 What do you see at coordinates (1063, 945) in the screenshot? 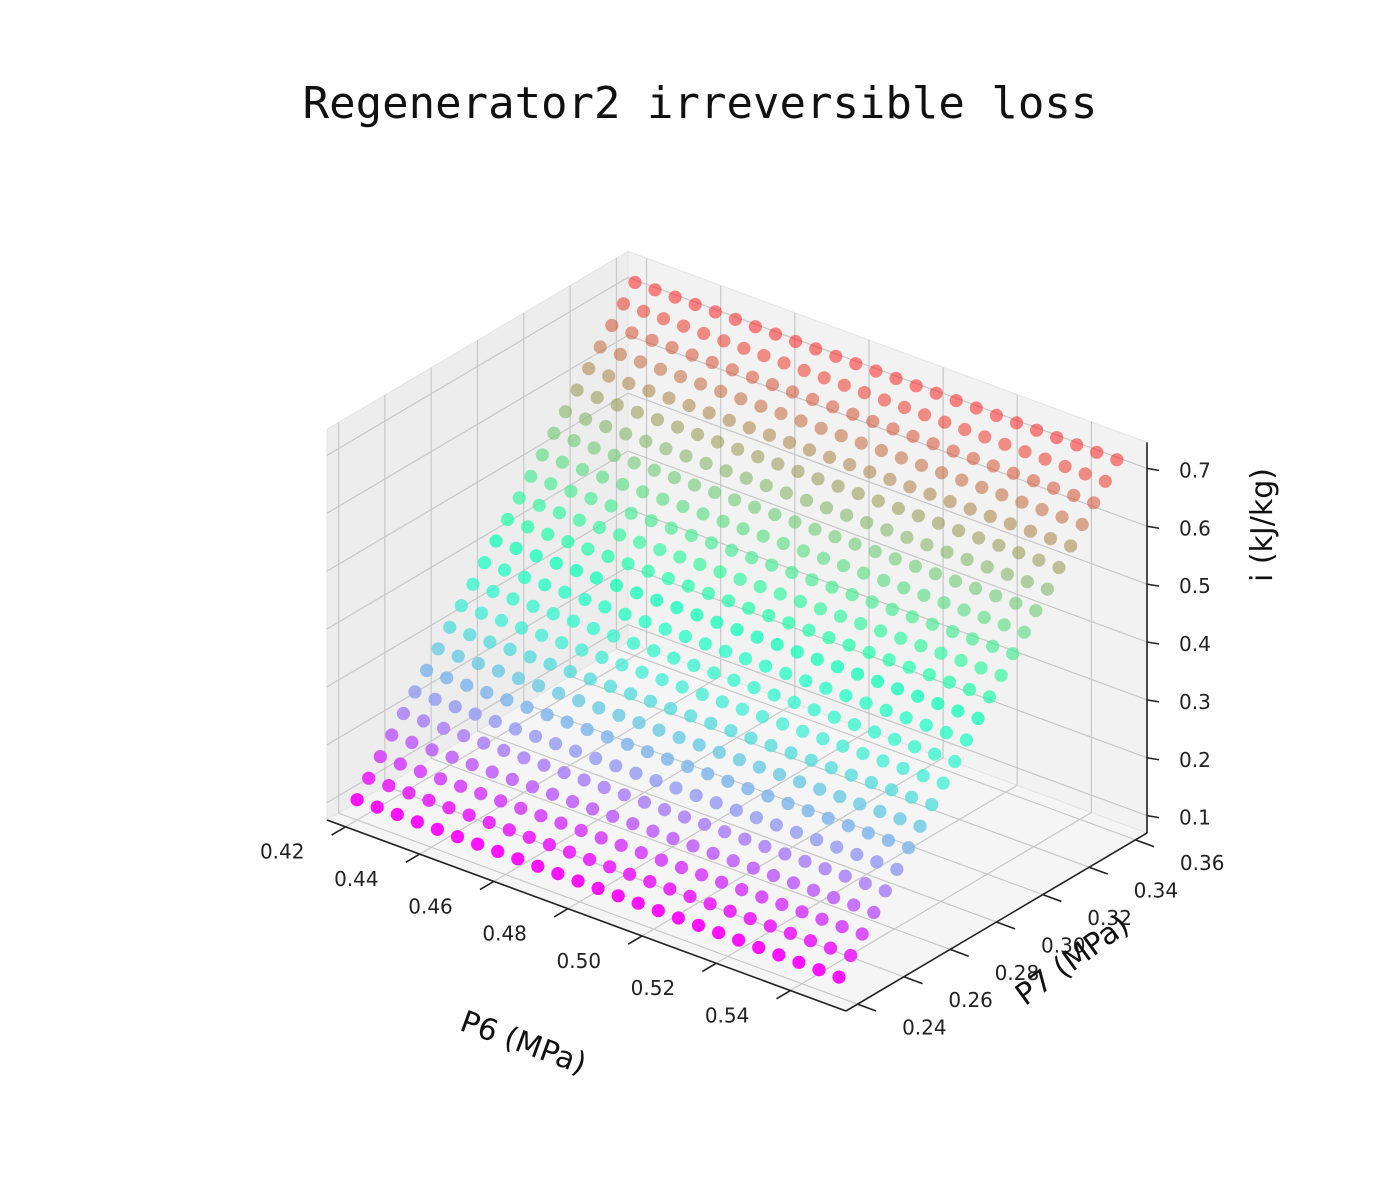
I see `y-tick-label: 0.30` at bounding box center [1063, 945].